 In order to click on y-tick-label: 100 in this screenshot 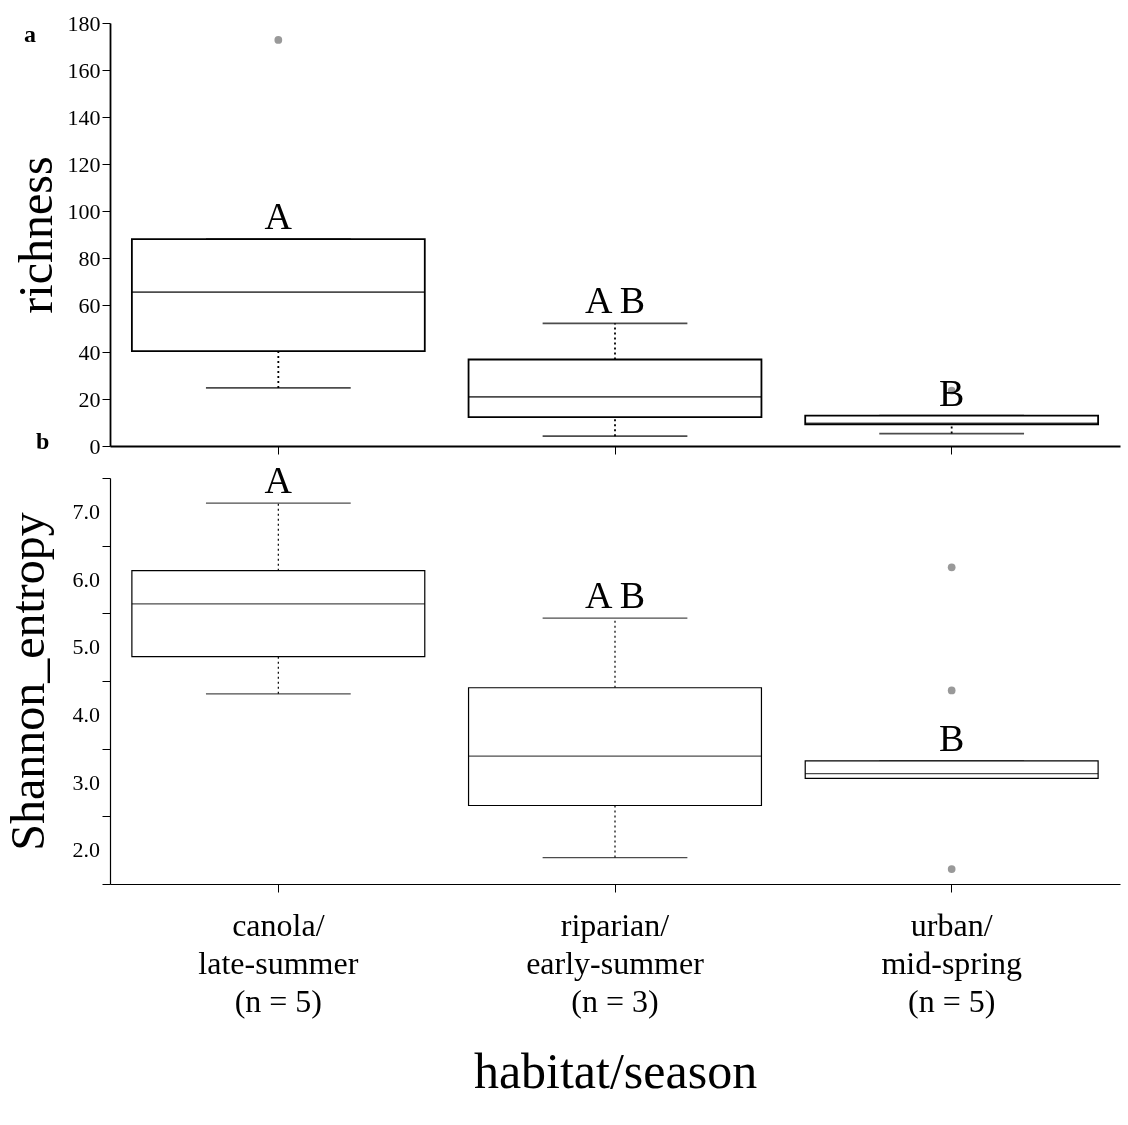, I will do `click(84, 211)`.